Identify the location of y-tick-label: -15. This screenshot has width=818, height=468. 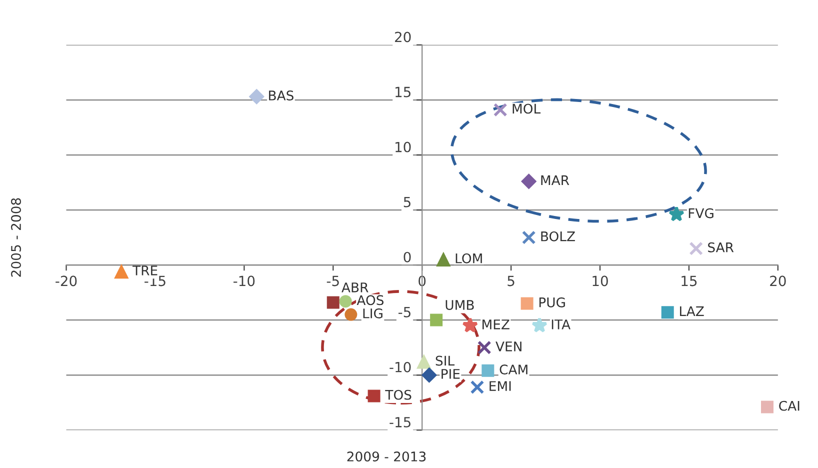
(400, 422).